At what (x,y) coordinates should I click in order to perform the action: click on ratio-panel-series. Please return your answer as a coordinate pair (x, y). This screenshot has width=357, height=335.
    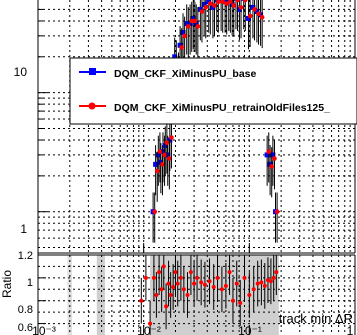
    Looking at the image, I should click on (209, 295).